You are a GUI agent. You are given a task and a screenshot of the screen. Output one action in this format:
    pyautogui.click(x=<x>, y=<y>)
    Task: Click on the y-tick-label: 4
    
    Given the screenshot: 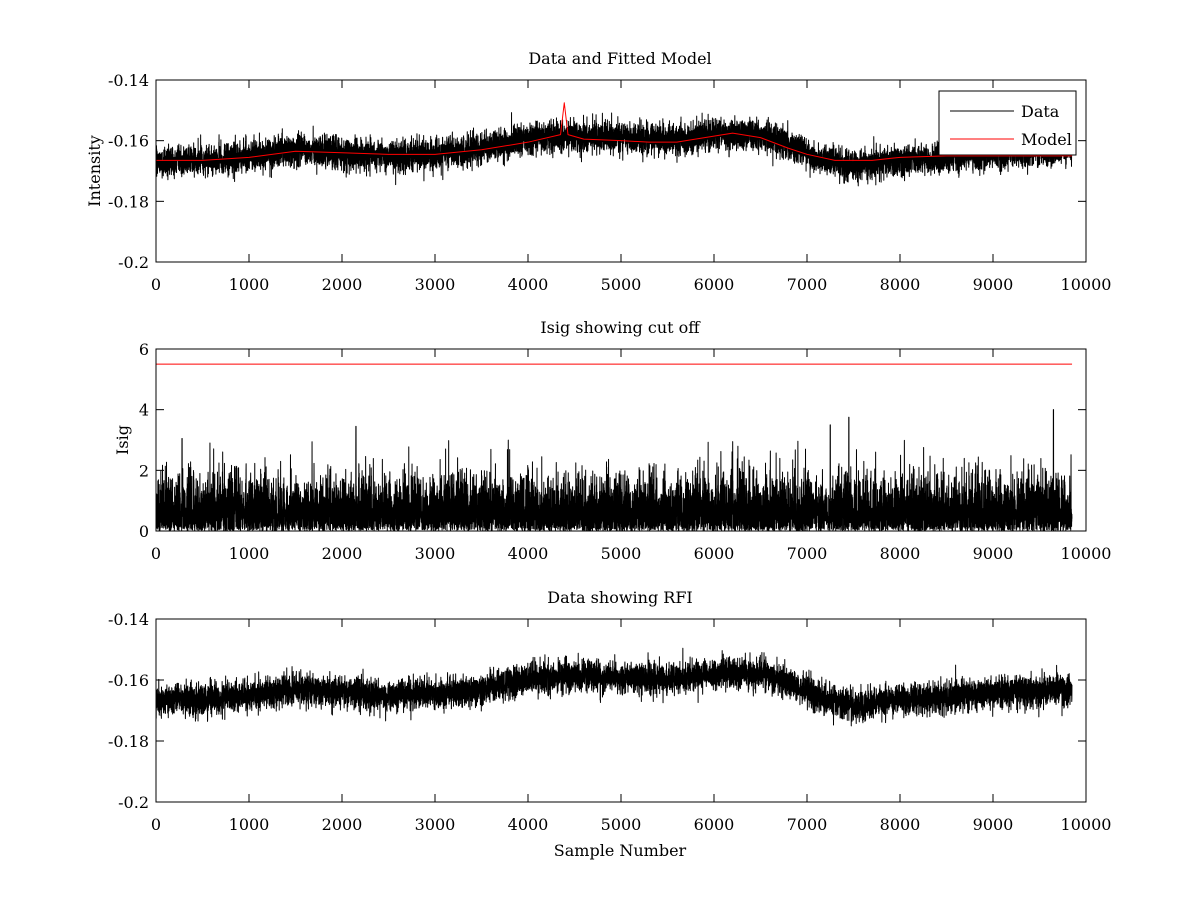 What is the action you would take?
    pyautogui.click(x=144, y=410)
    